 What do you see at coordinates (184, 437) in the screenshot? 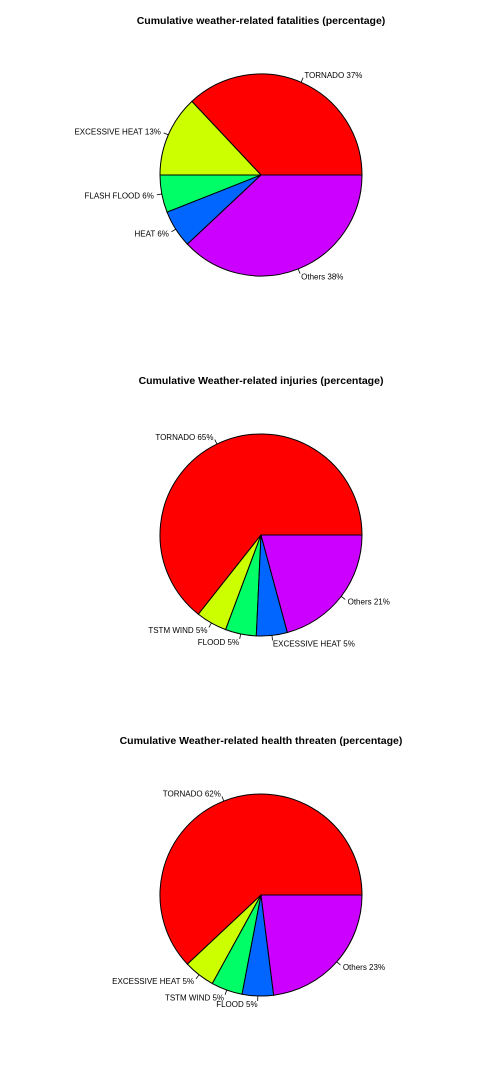
I see `slice-label-1-0: TORNADO 65%` at bounding box center [184, 437].